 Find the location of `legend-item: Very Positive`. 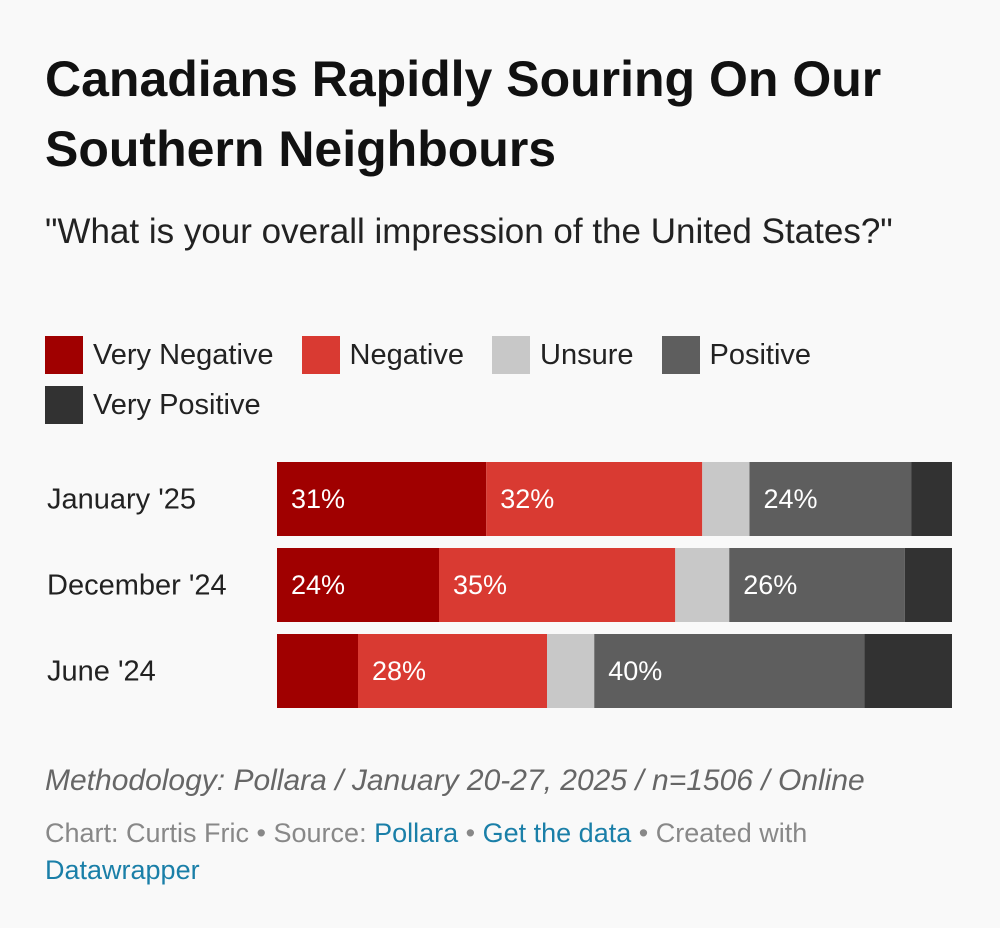

legend-item: Very Positive is located at coordinates (153, 405).